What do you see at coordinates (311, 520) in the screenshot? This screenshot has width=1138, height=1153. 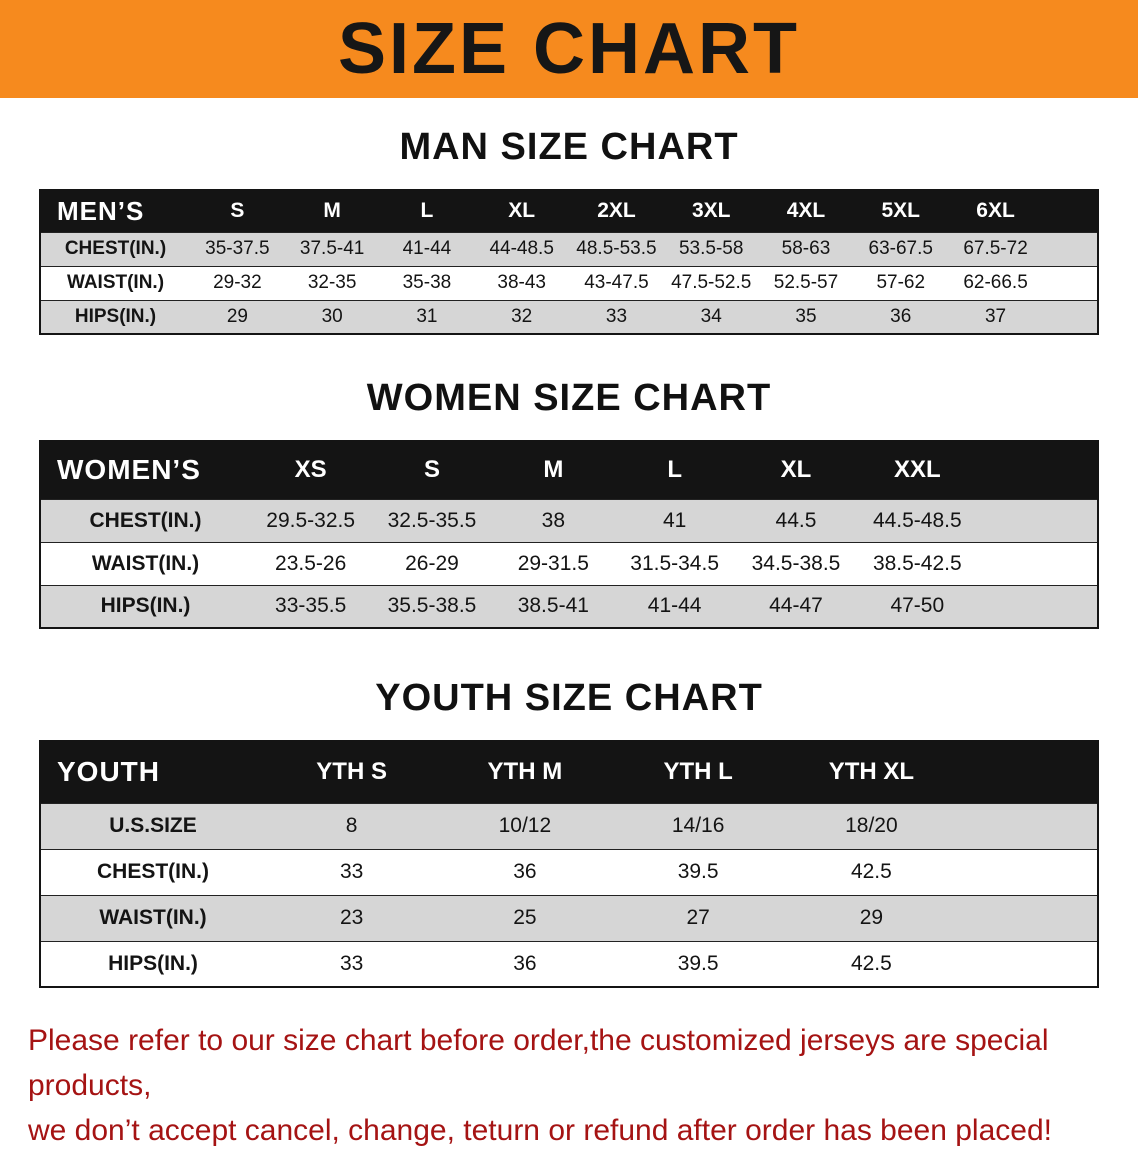 I see `size-value-cell: 29.5-32.5` at bounding box center [311, 520].